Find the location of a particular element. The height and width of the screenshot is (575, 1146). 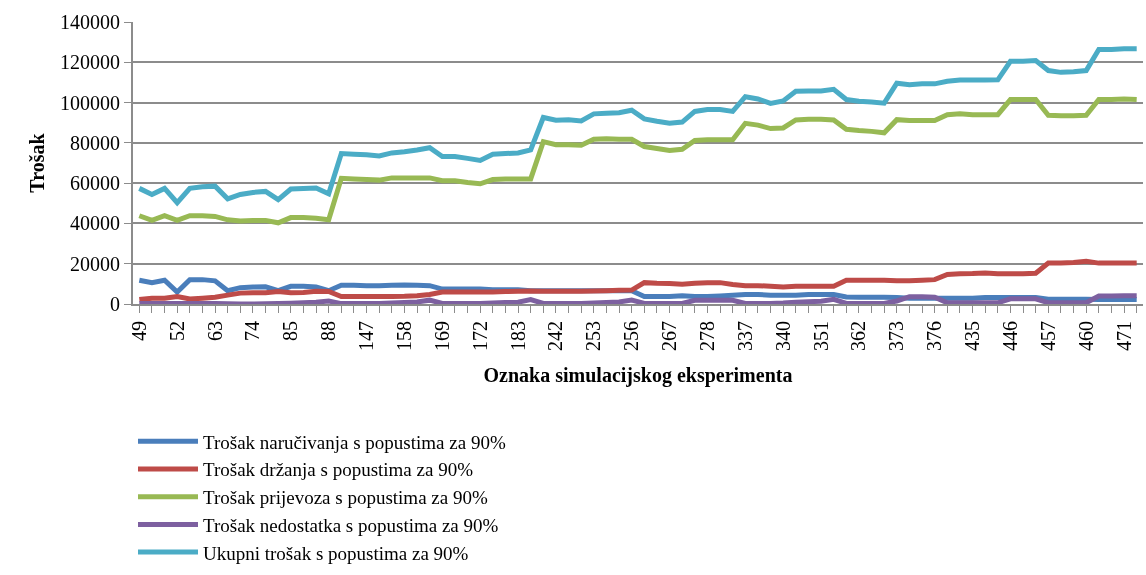

y-tick-label: 140000 is located at coordinates (90, 22).